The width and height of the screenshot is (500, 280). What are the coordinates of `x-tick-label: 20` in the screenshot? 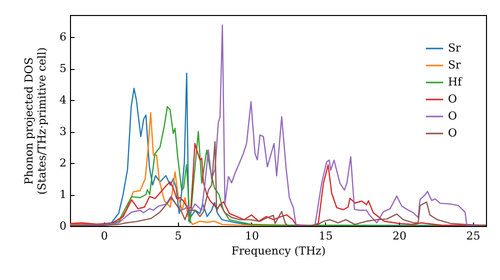 It's located at (399, 236).